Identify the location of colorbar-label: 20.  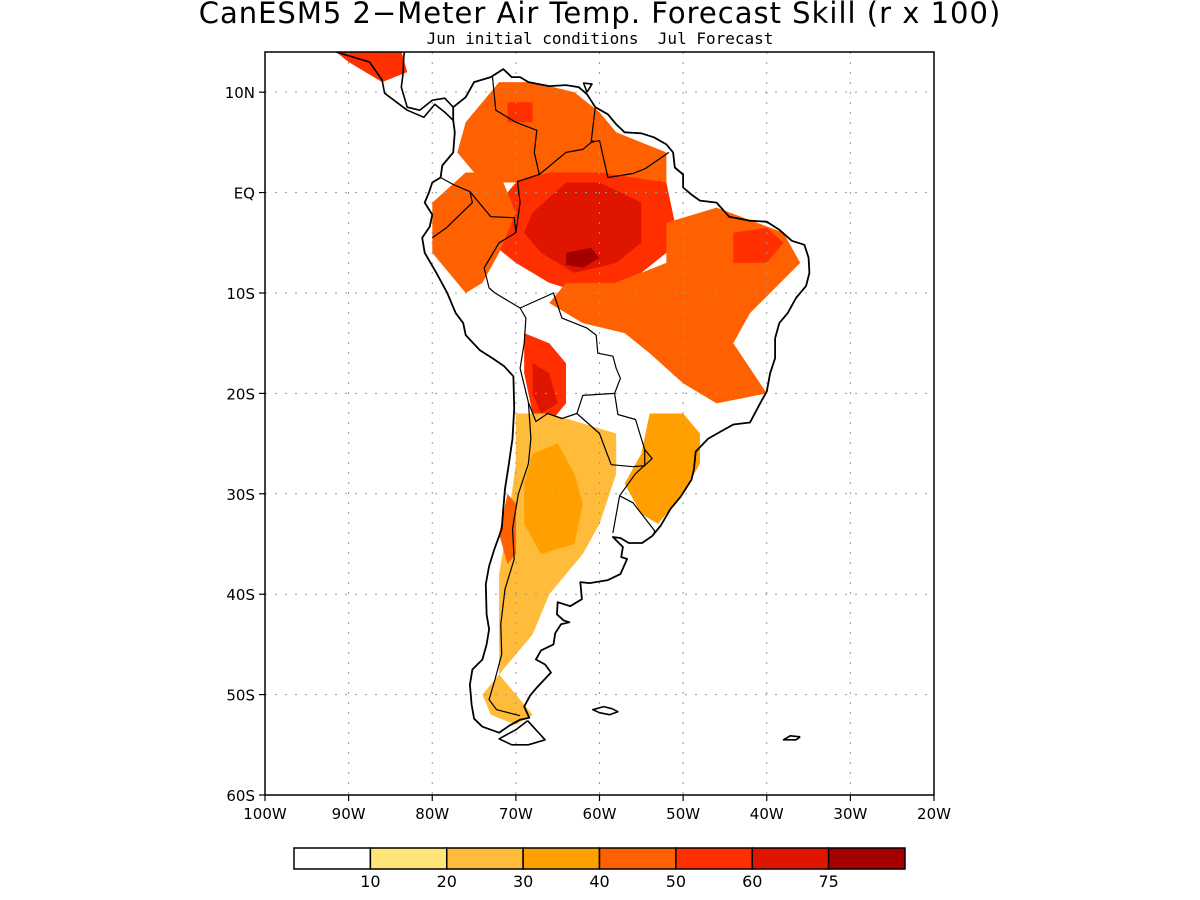
(447, 881).